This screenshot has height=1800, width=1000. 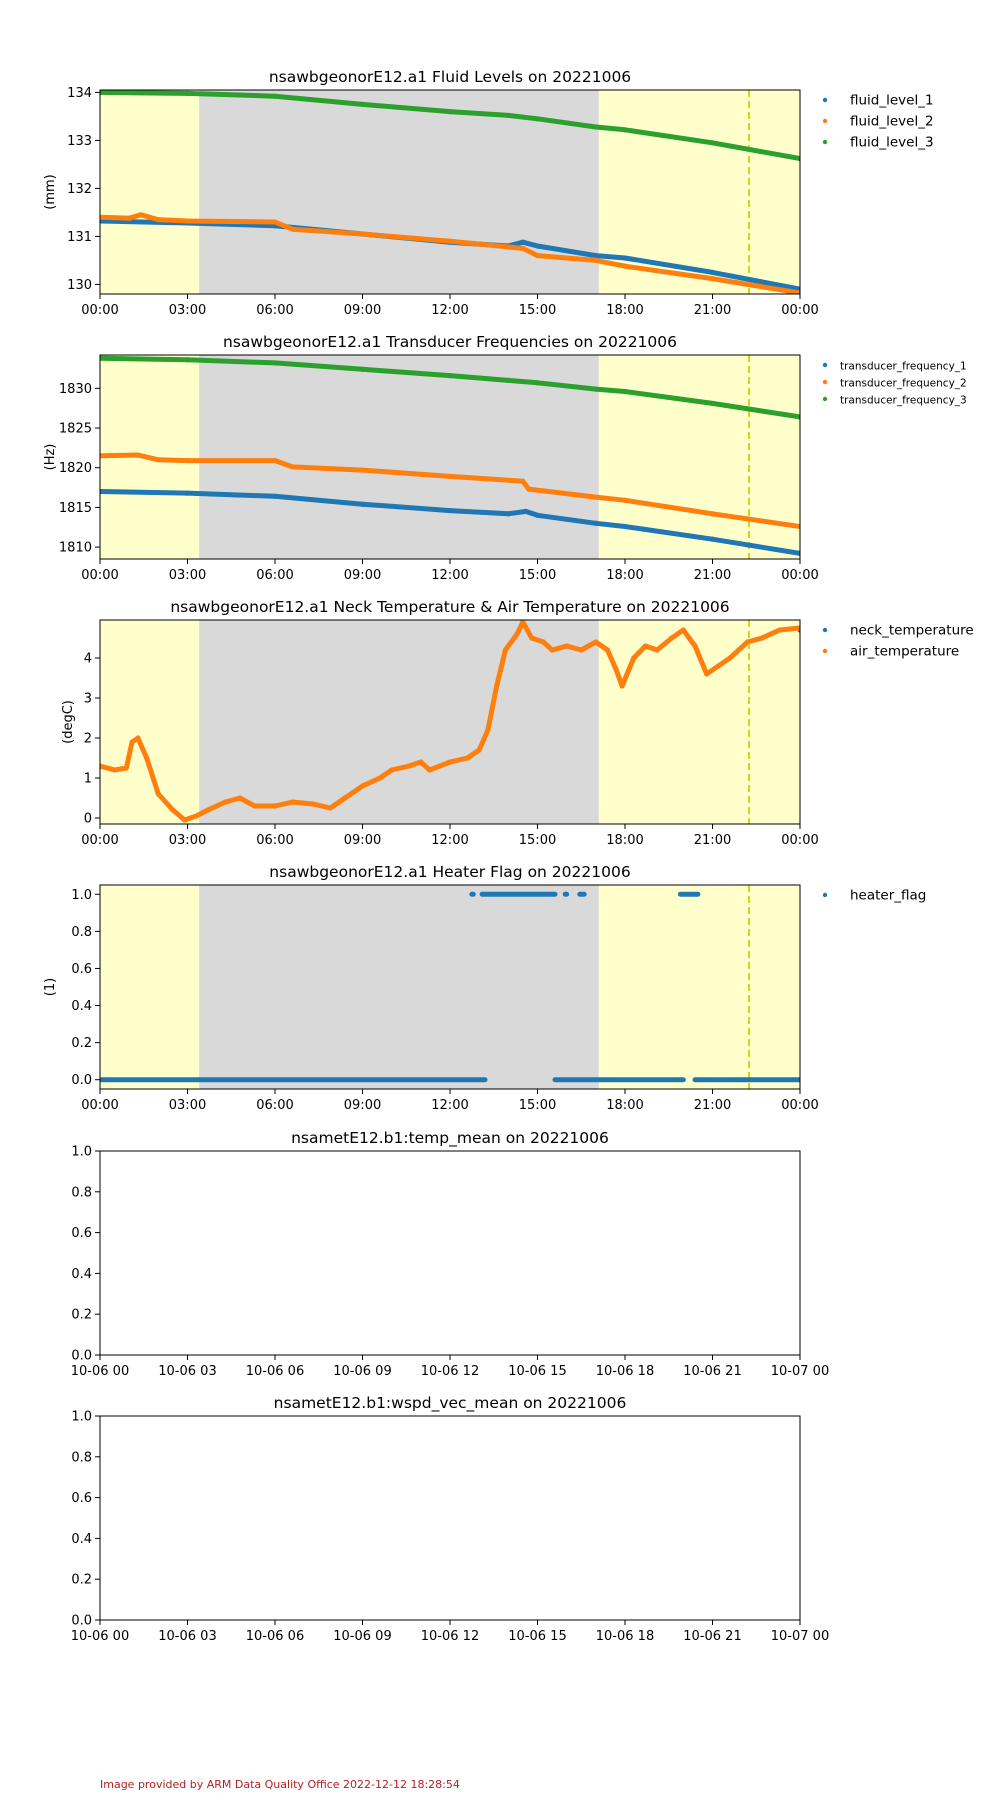 What do you see at coordinates (79, 93) in the screenshot?
I see `y-tick-label: 134` at bounding box center [79, 93].